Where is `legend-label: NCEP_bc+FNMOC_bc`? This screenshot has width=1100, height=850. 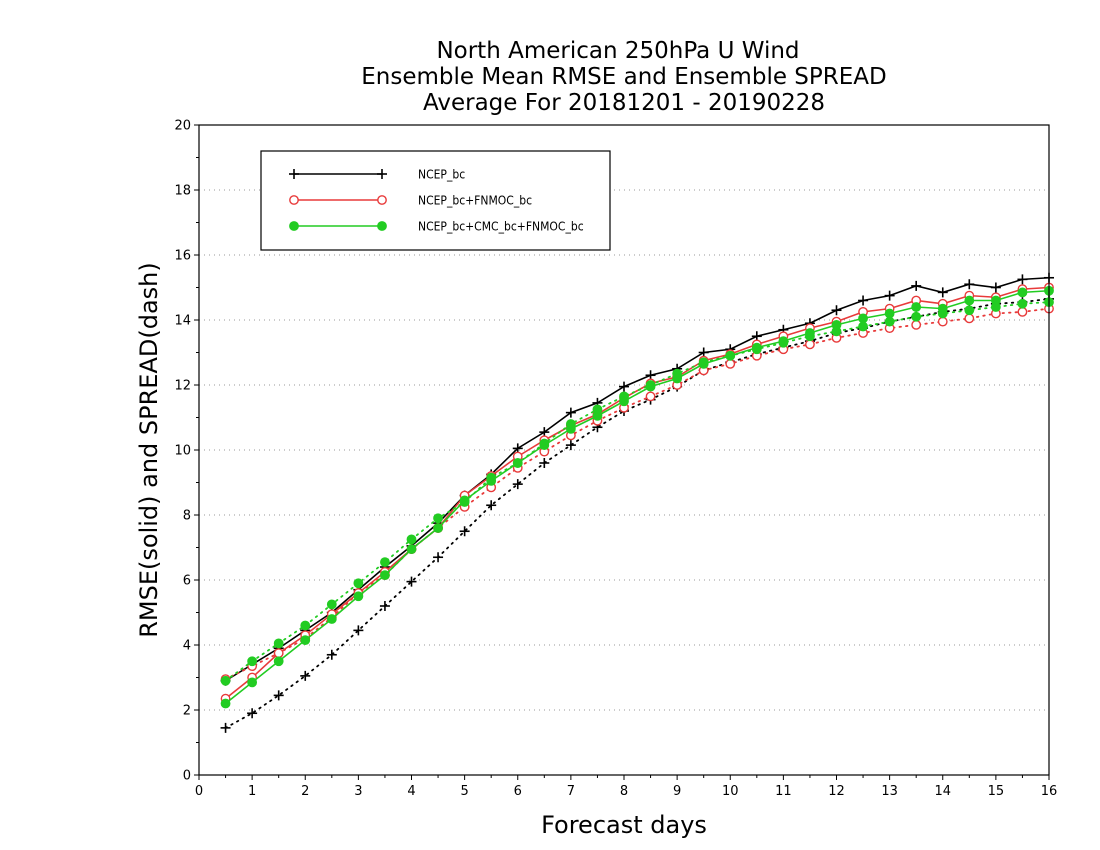
legend-label: NCEP_bc+FNMOC_bc is located at coordinates (475, 201).